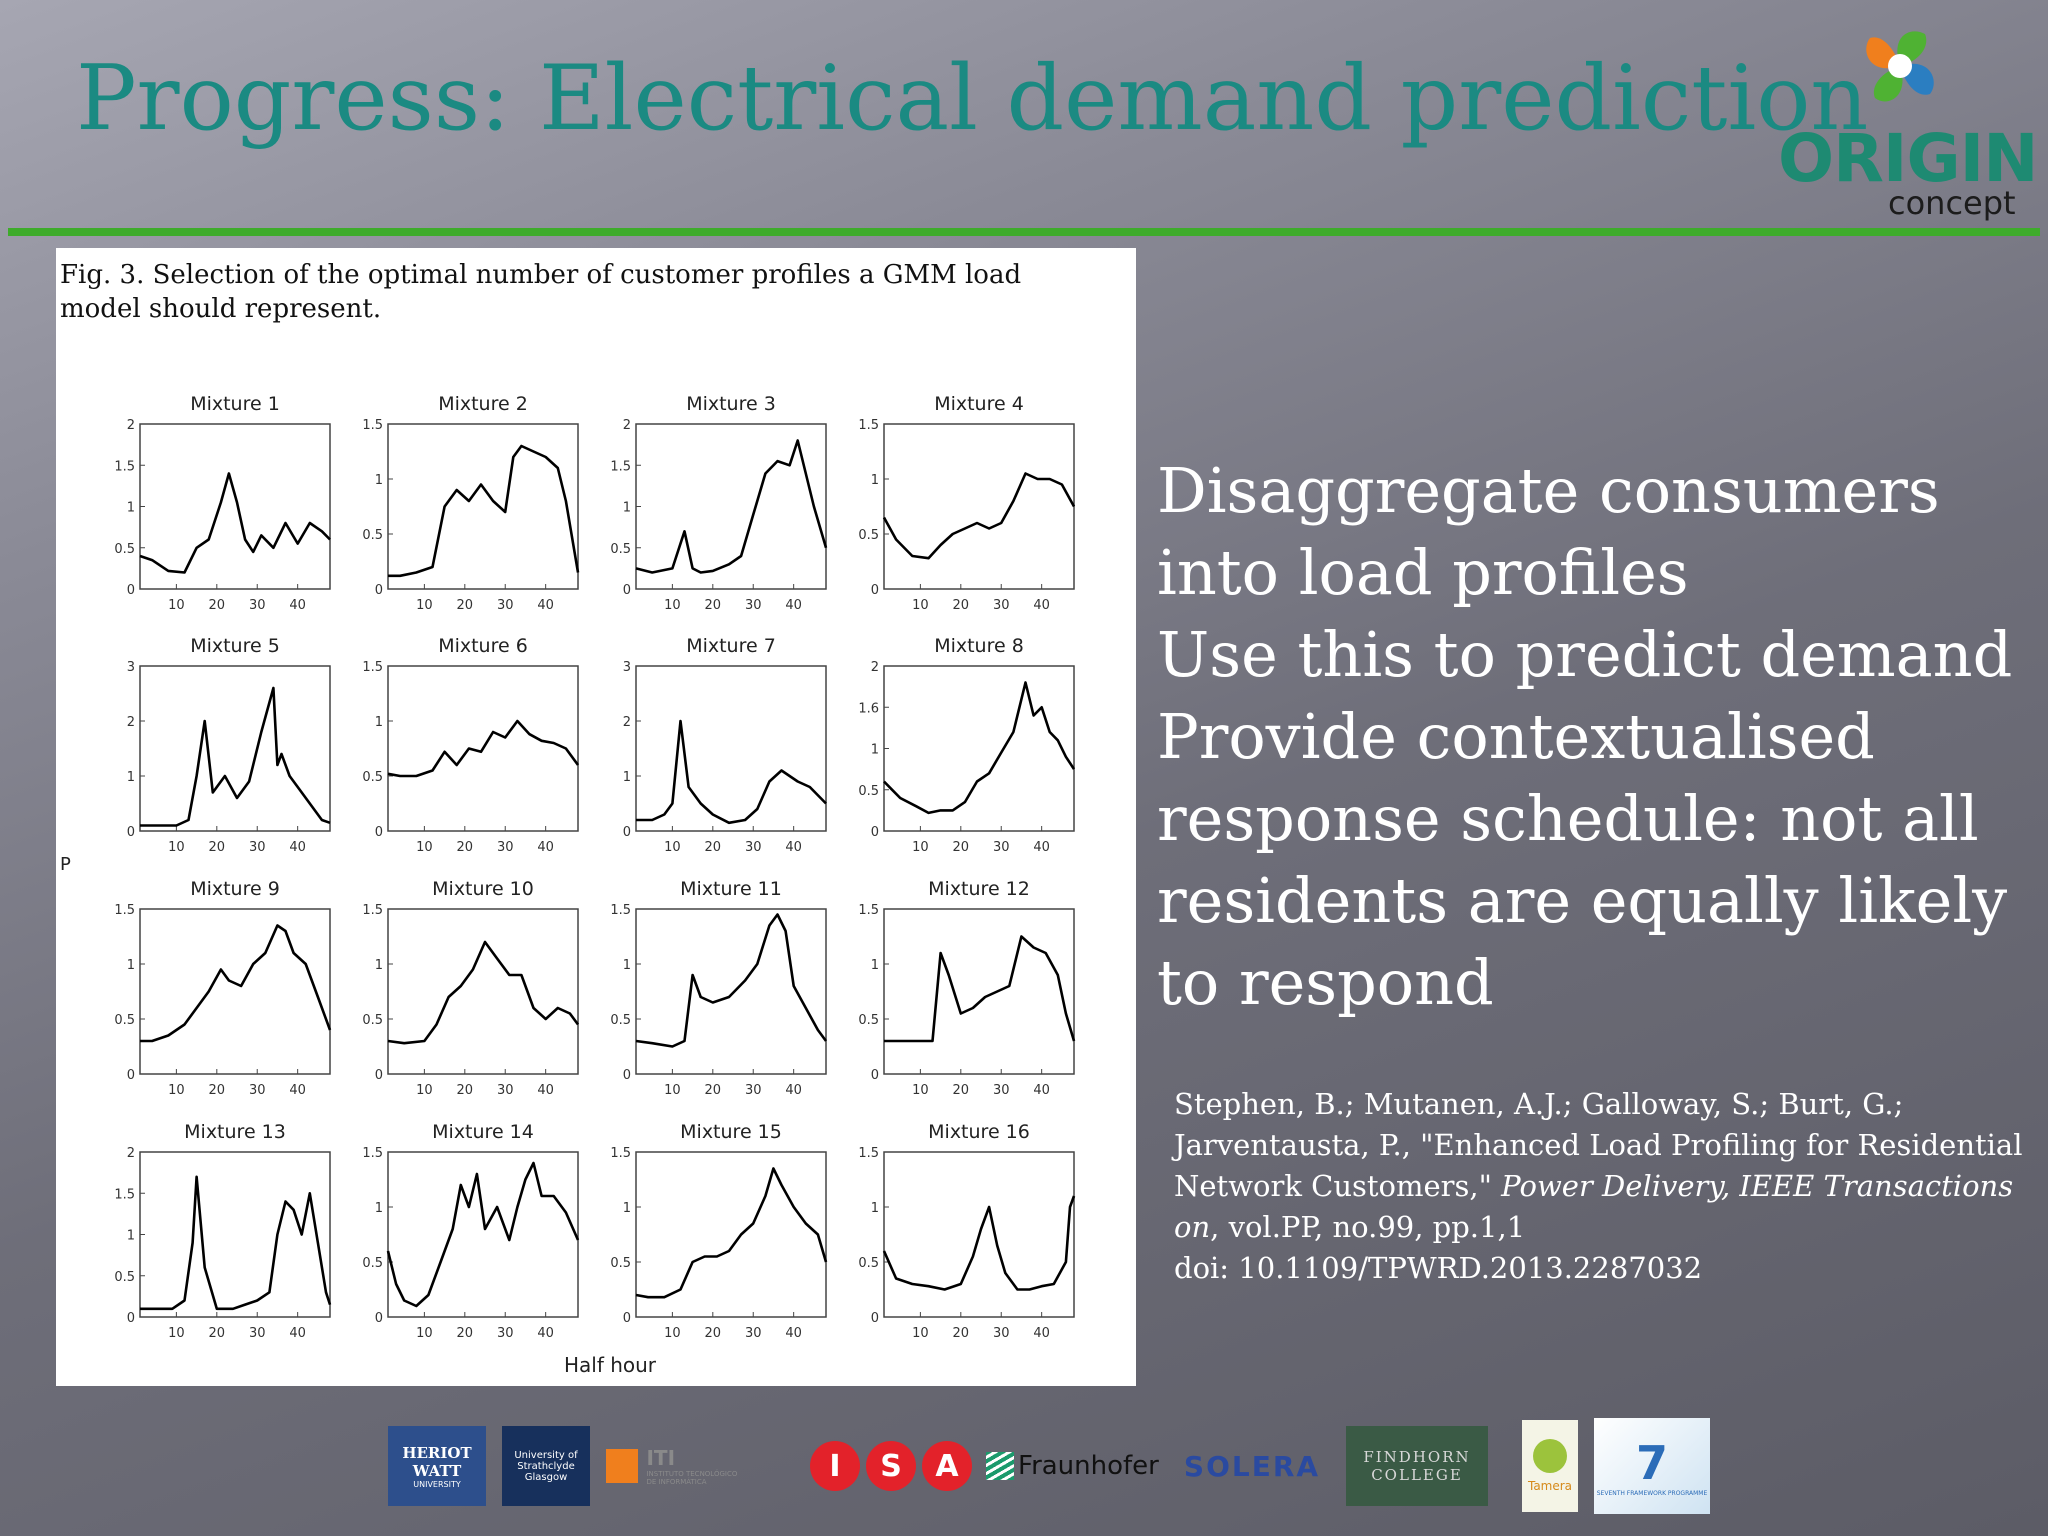 The image size is (2048, 1536). I want to click on panel-title: Mixture 10, so click(483, 889).